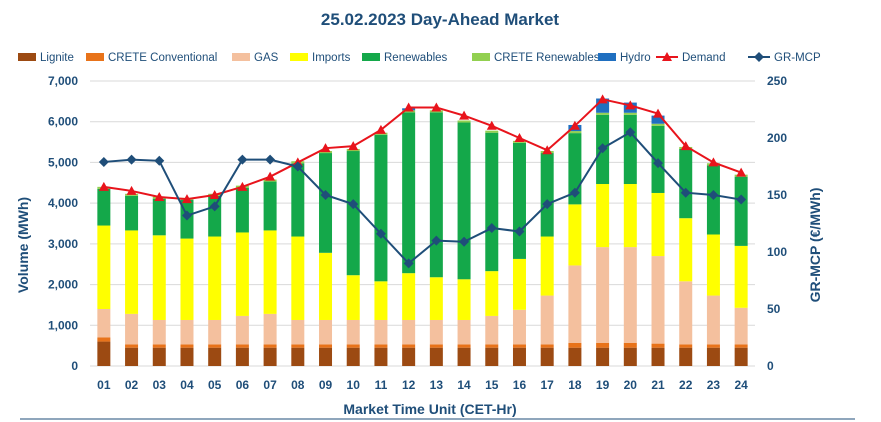 This screenshot has height=422, width=881. Describe the element at coordinates (162, 58) in the screenshot. I see `legend-label-crete-conventional: CRETE Conventional` at that location.